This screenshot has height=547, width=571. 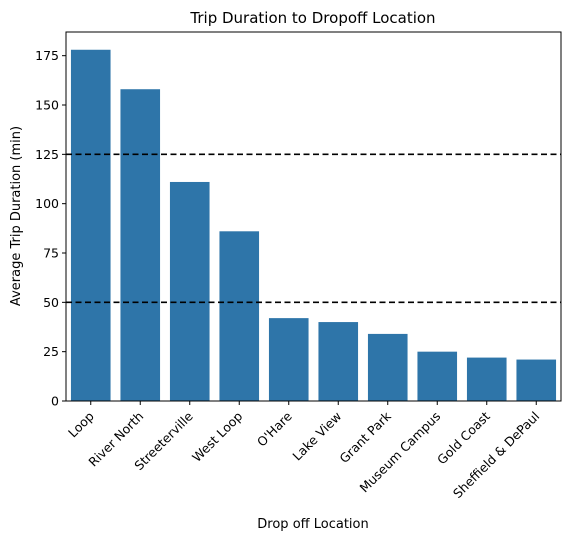 What do you see at coordinates (47, 55) in the screenshot?
I see `y-tick-label: 175` at bounding box center [47, 55].